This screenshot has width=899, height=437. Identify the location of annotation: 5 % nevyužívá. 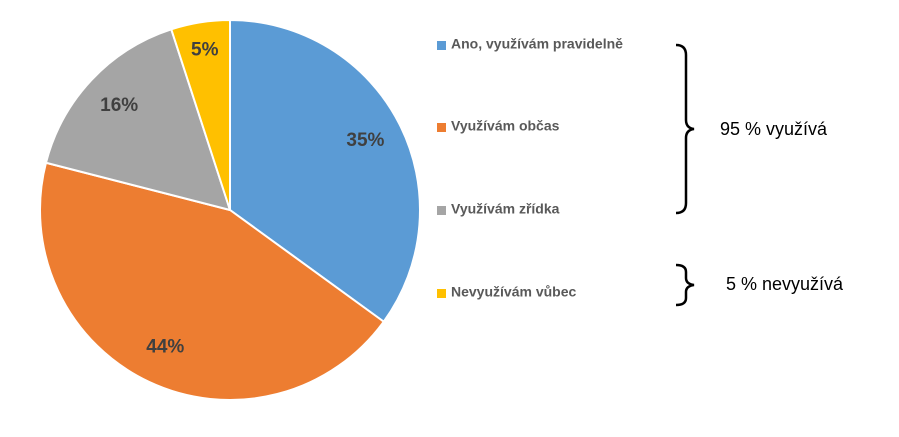
(785, 284).